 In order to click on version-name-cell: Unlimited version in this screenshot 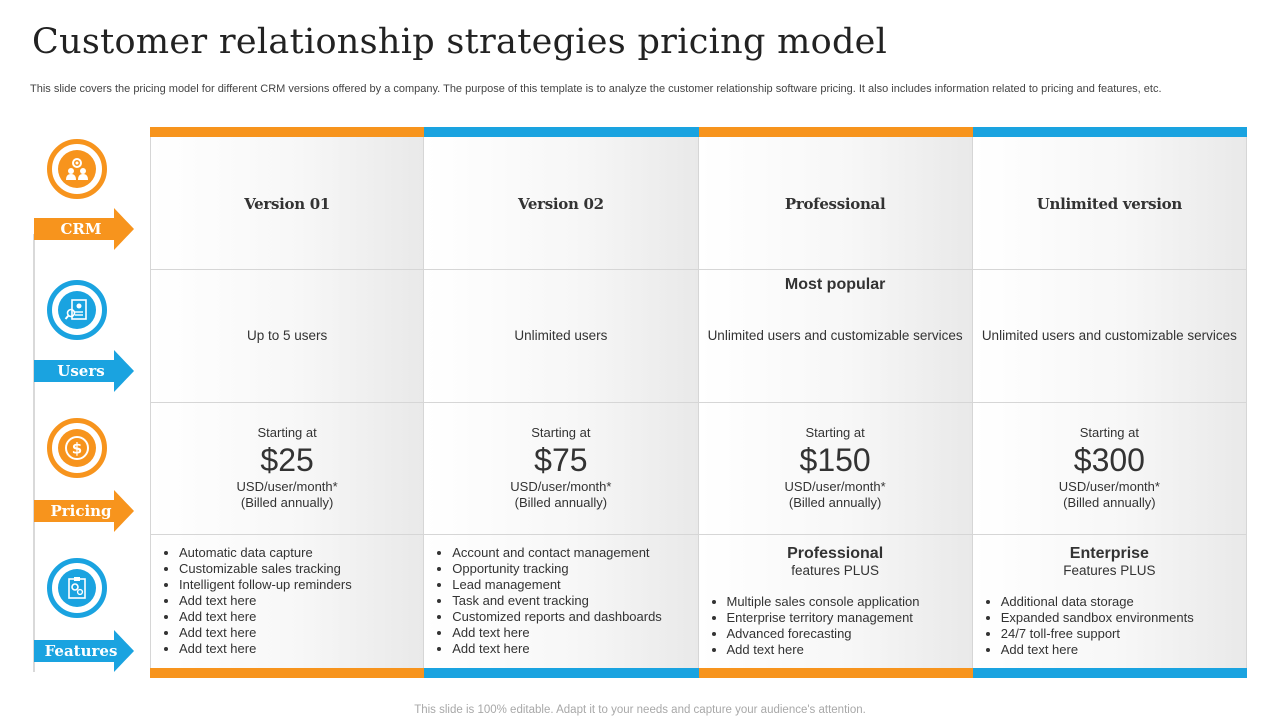, I will do `click(1109, 203)`.